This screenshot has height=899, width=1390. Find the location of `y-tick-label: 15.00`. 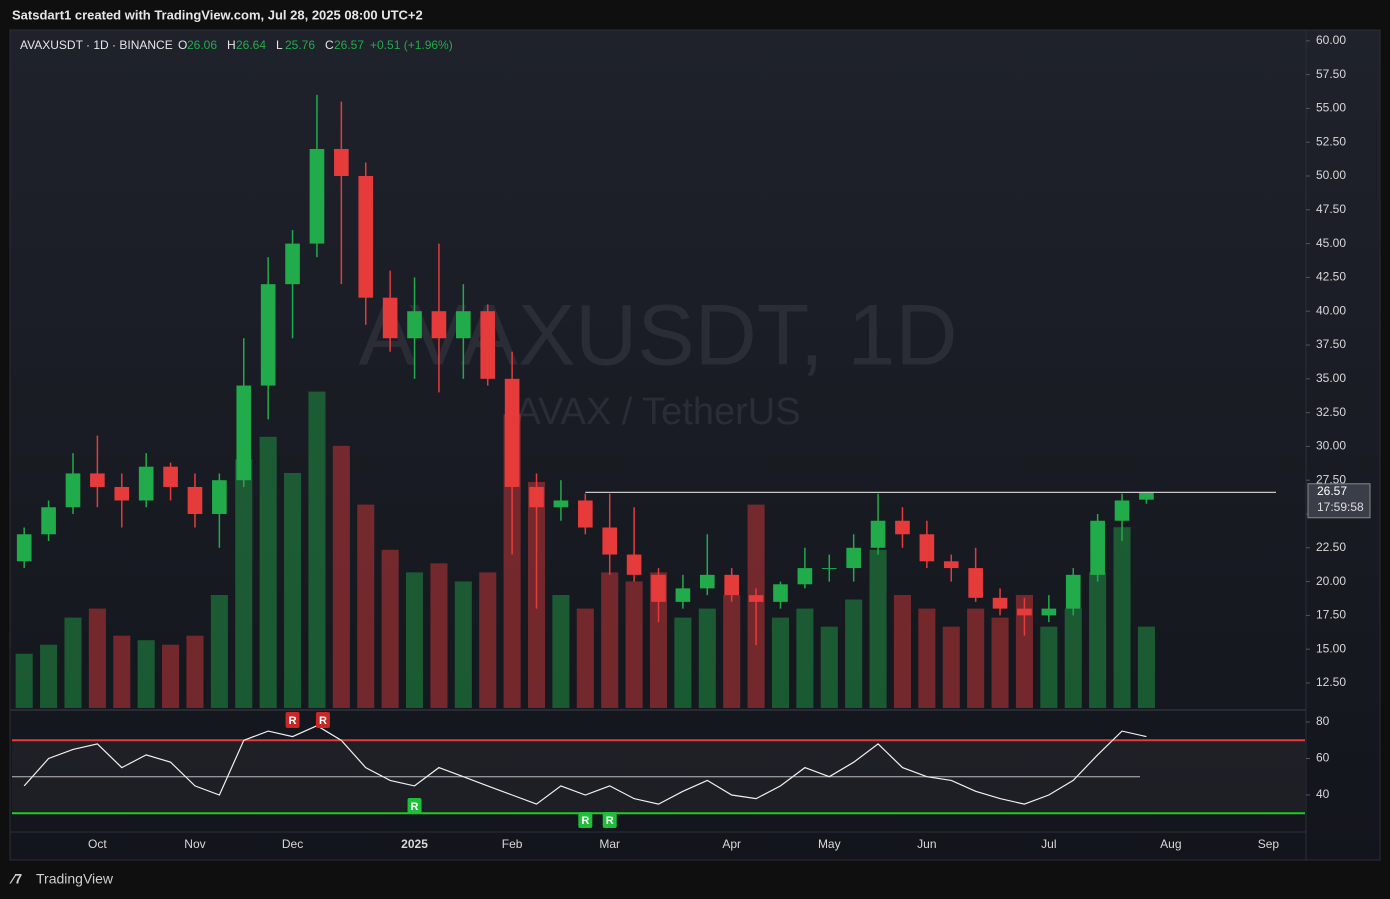

y-tick-label: 15.00 is located at coordinates (1331, 648).